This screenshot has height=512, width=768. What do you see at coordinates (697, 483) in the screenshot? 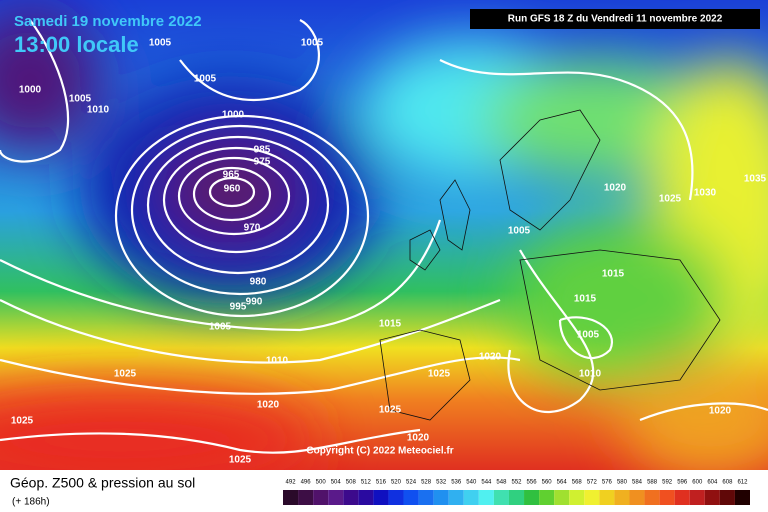
I see `scale-label: 600` at bounding box center [697, 483].